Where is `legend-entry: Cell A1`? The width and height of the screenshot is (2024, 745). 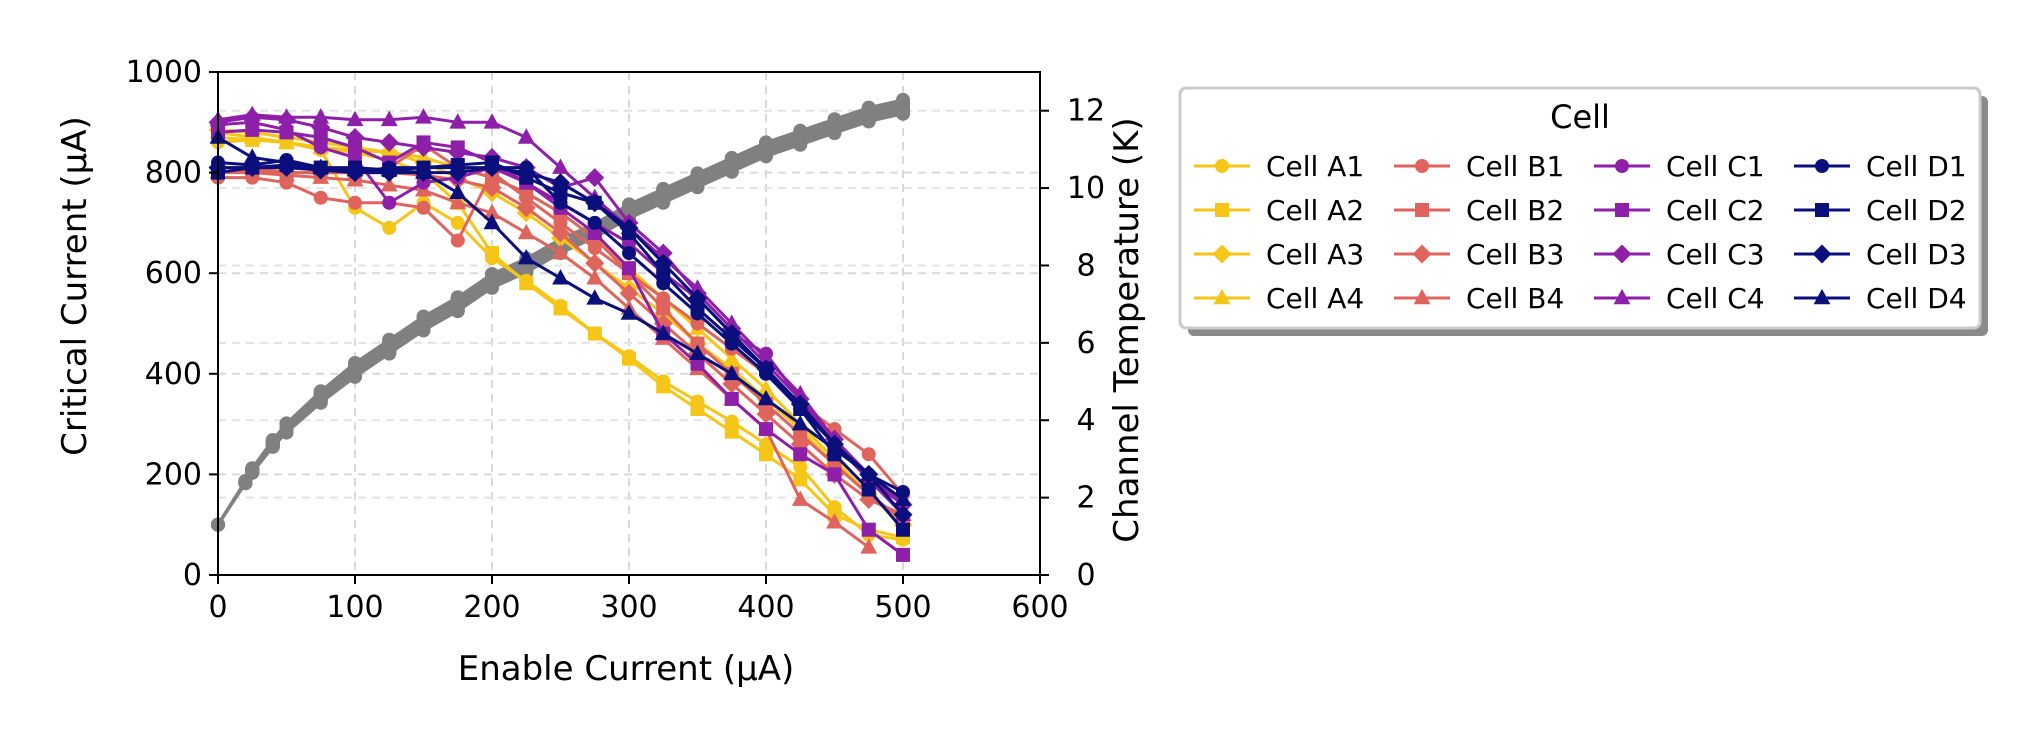 legend-entry: Cell A1 is located at coordinates (1279, 166).